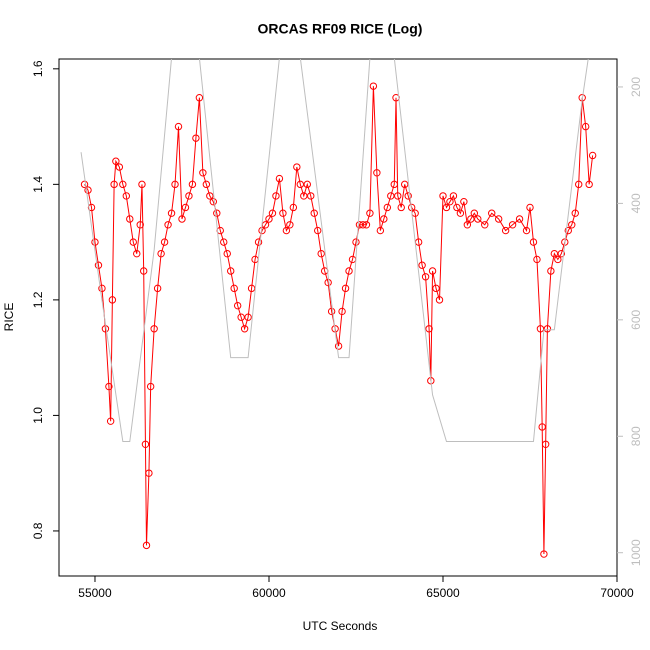  What do you see at coordinates (636, 552) in the screenshot?
I see `y2-tick-label: 1000` at bounding box center [636, 552].